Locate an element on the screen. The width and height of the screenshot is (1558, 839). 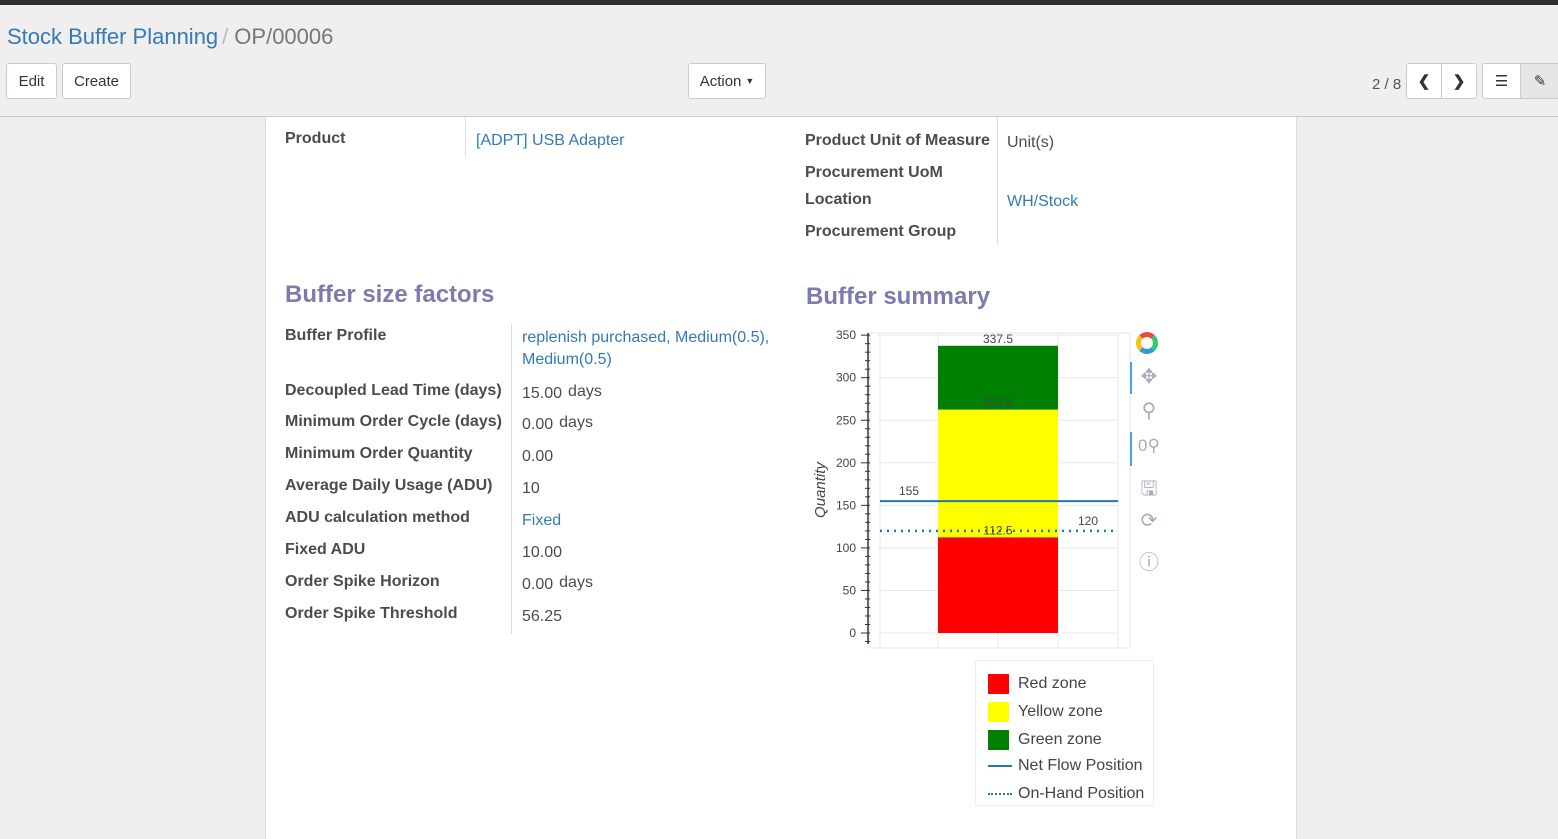
factor-value-text: 15.00 is located at coordinates (542, 393).